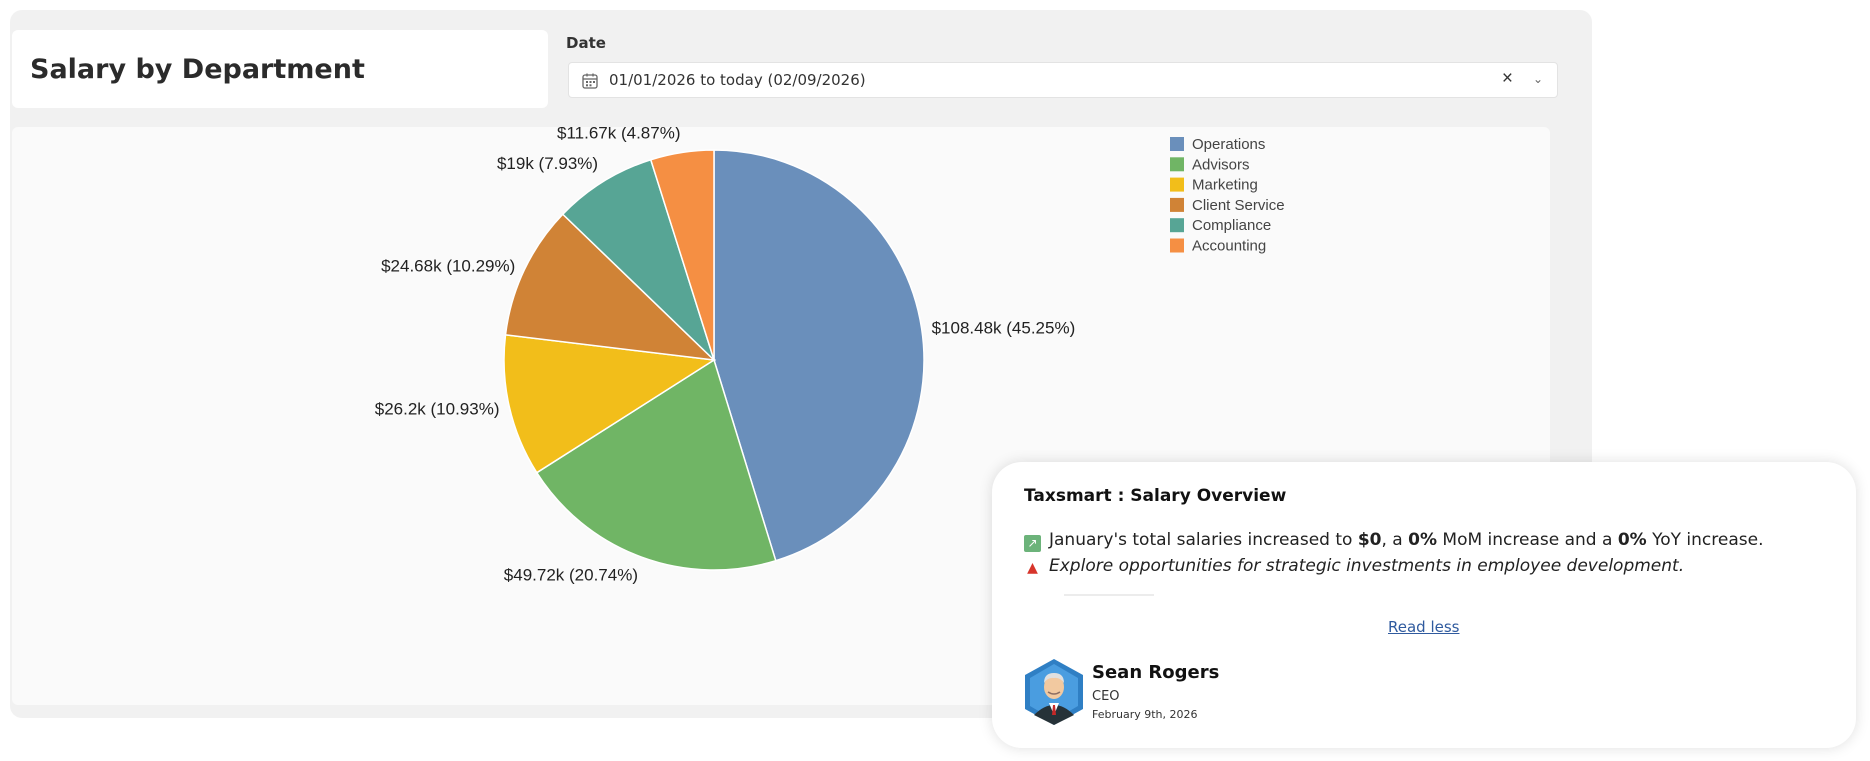 Image resolution: width=1870 pixels, height=761 pixels. What do you see at coordinates (618, 135) in the screenshot?
I see `data-label-accounting: $11.67k (4.87%)` at bounding box center [618, 135].